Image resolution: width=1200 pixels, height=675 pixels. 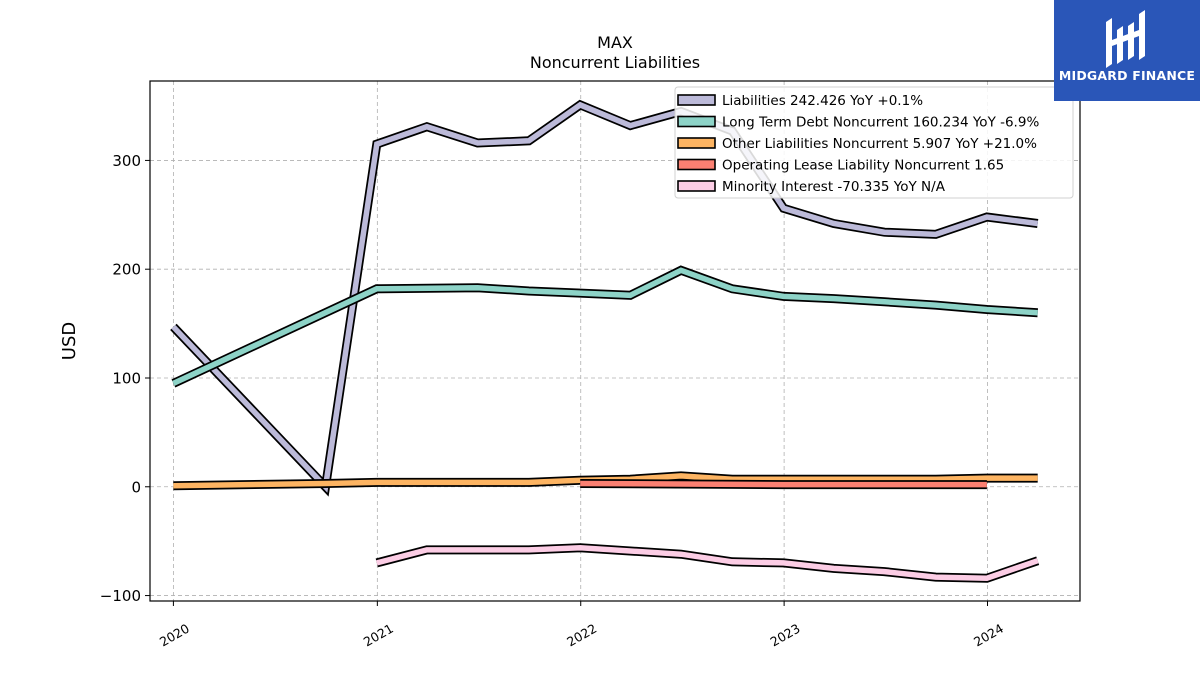 What do you see at coordinates (615, 62) in the screenshot?
I see `chart-subtitle: Noncurrent Liabilities` at bounding box center [615, 62].